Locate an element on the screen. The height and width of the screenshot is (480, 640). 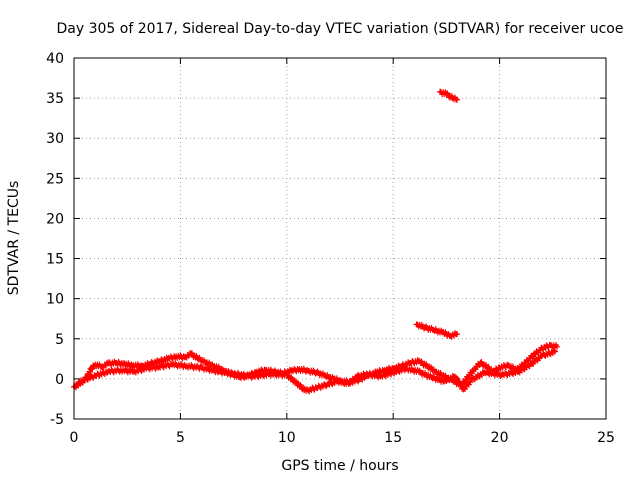
y-axis-label: SDTVAR / TECUs is located at coordinates (14, 238).